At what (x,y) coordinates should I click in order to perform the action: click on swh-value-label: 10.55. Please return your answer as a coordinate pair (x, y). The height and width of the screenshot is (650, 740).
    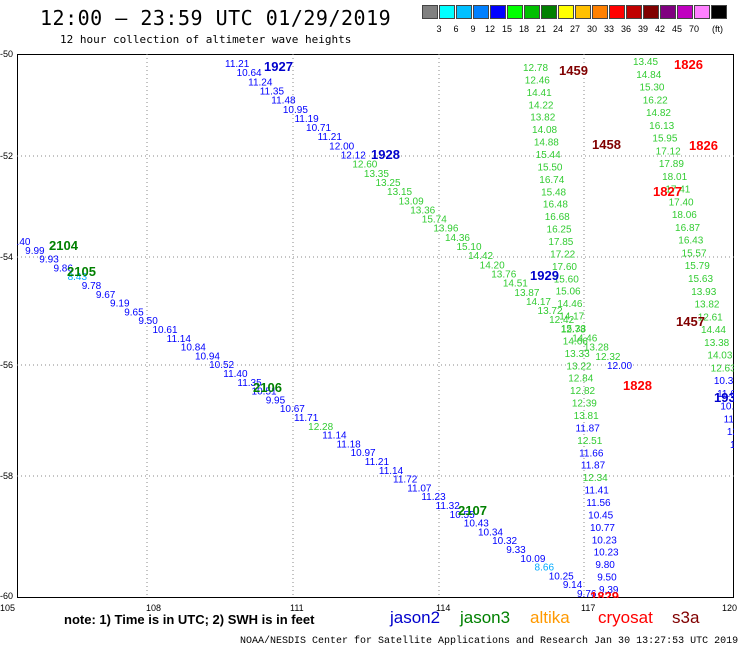
    Looking at the image, I should click on (462, 515).